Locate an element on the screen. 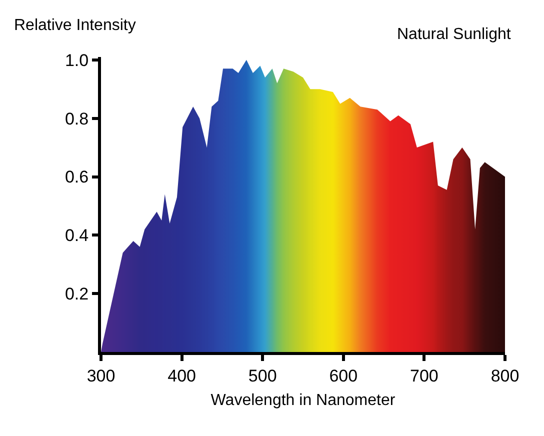  x-axis-title: Wavelength in Nanometer is located at coordinates (303, 401).